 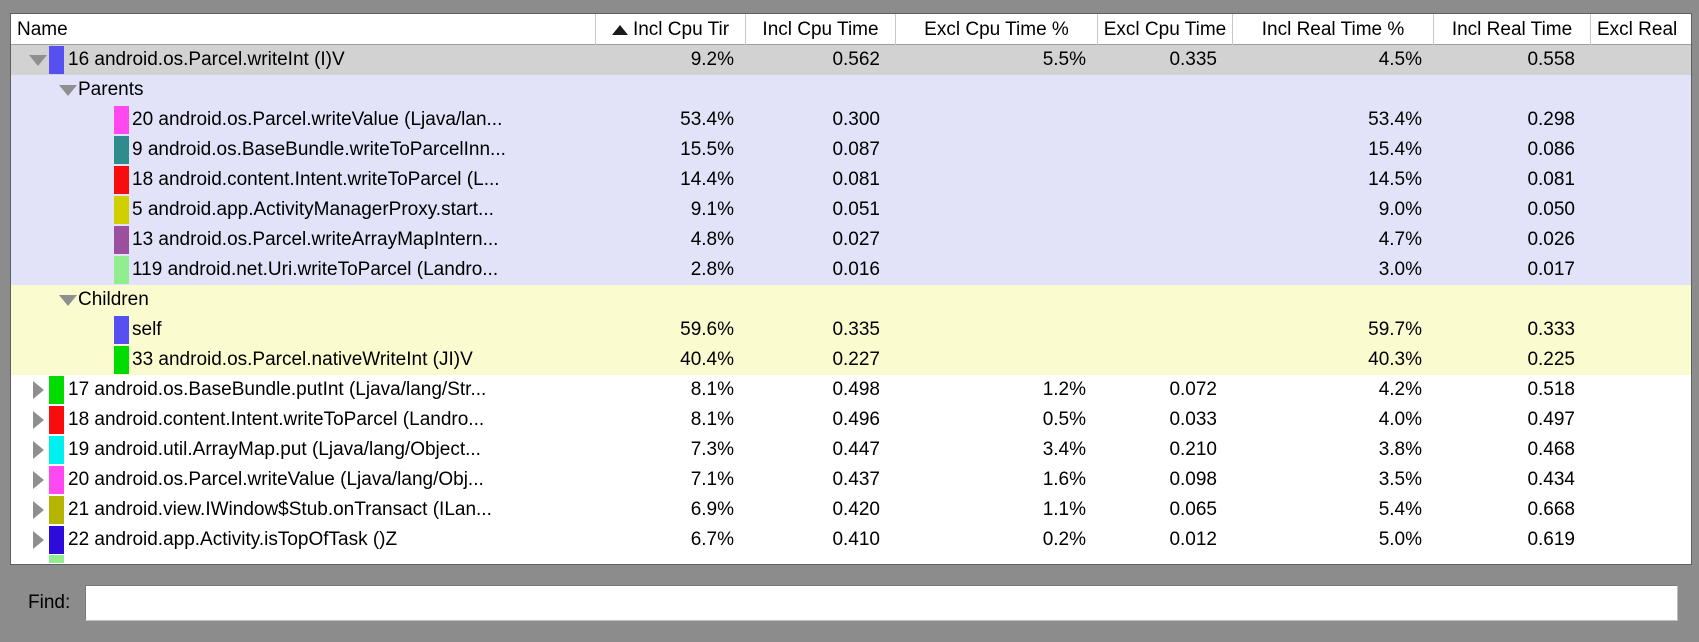 I want to click on column-header-excl-real: Excl Real, so click(x=1641, y=29).